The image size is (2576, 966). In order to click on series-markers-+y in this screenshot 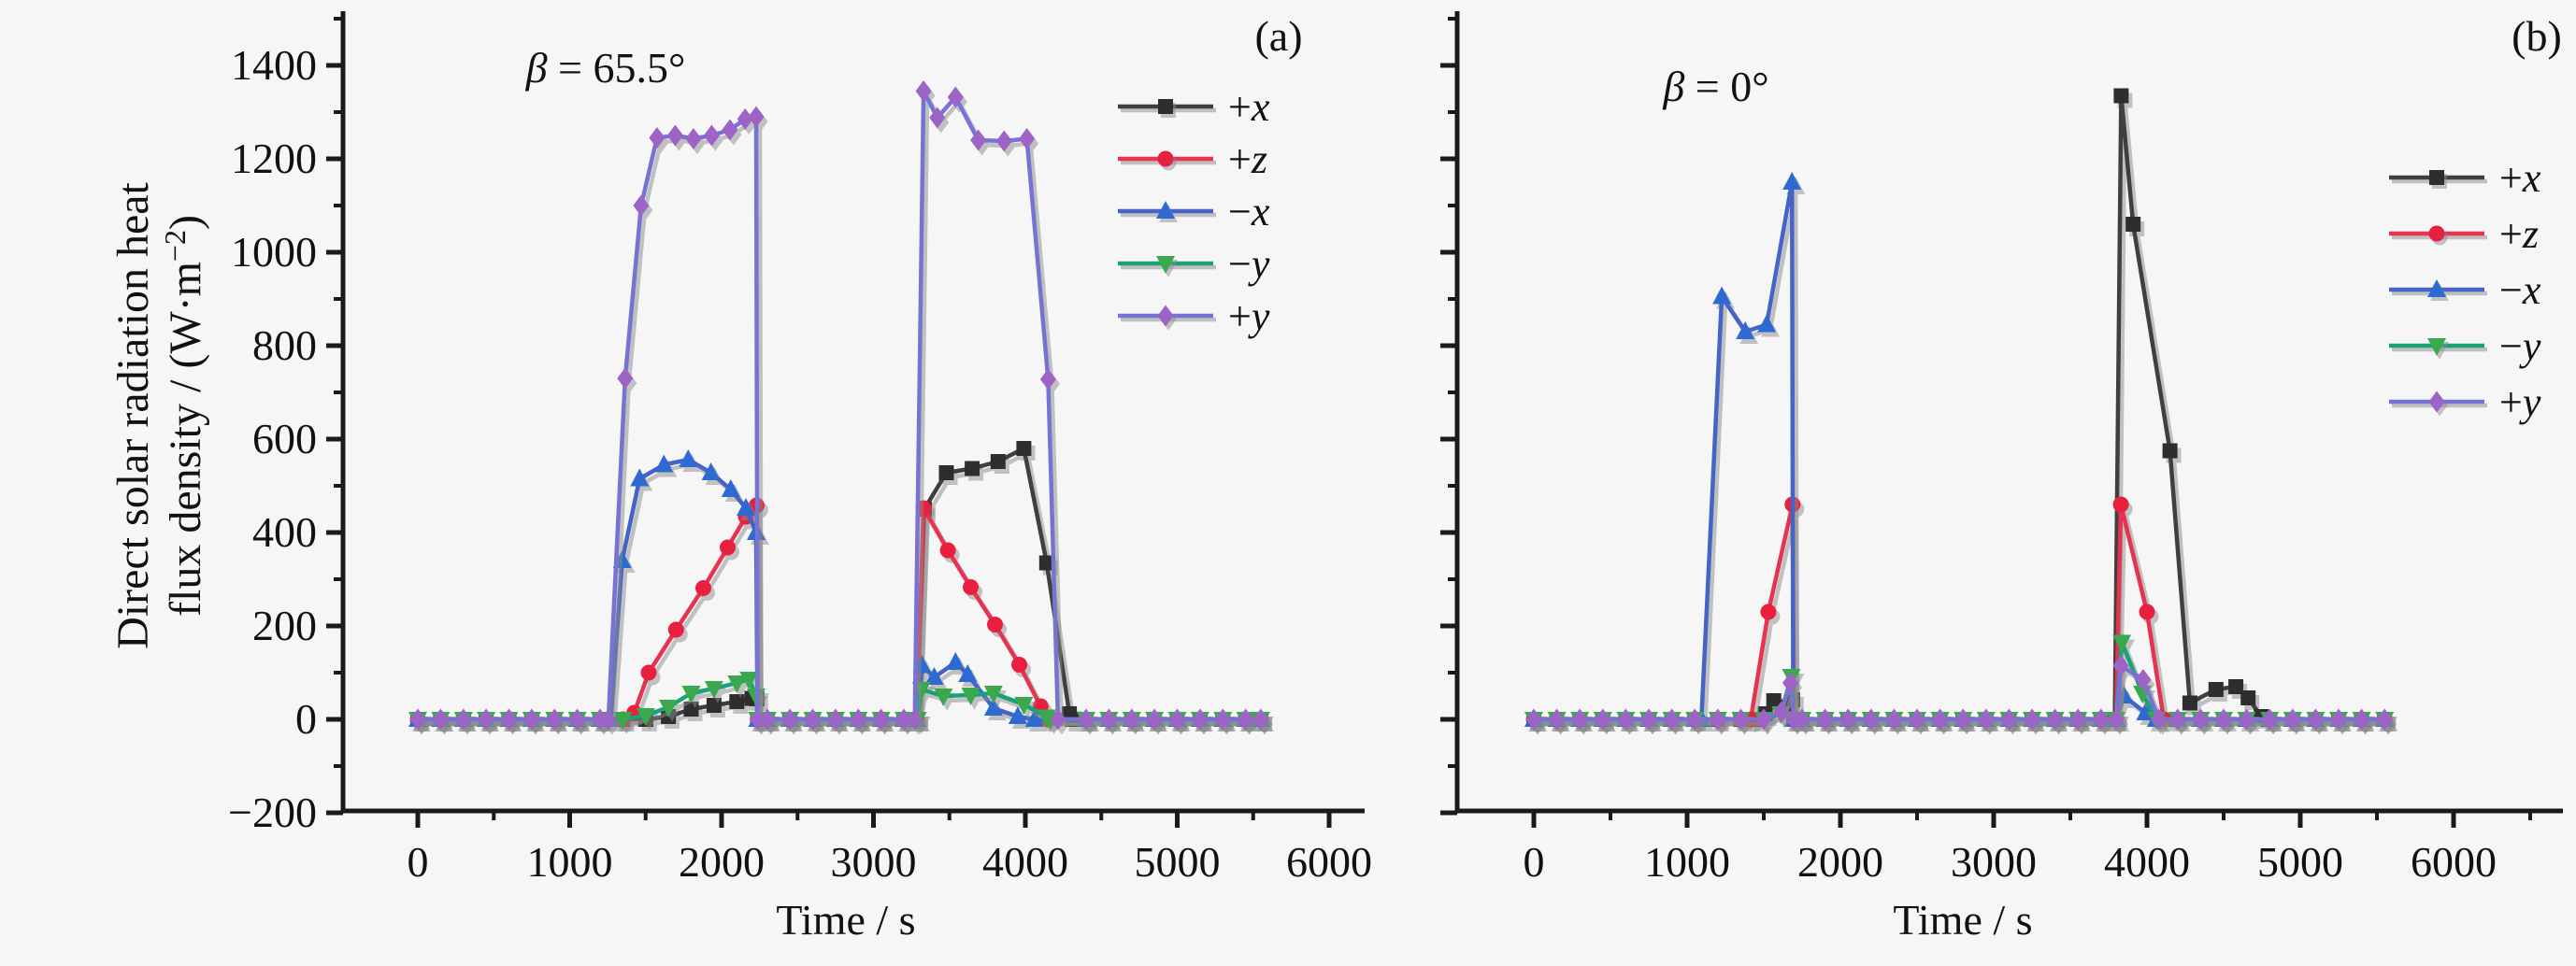, I will do `click(1959, 693)`.